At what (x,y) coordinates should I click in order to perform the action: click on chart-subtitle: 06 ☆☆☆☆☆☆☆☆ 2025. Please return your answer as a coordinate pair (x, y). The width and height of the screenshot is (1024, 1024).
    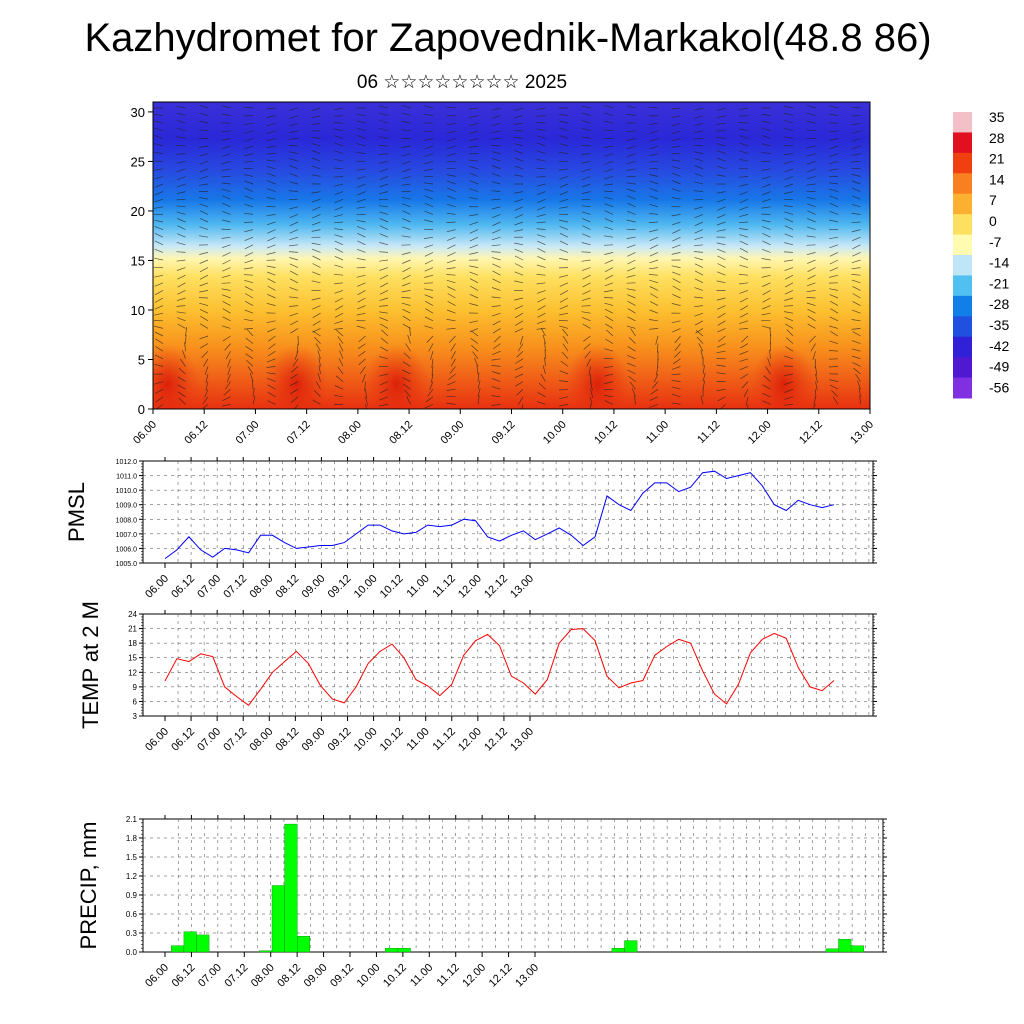
    Looking at the image, I should click on (462, 82).